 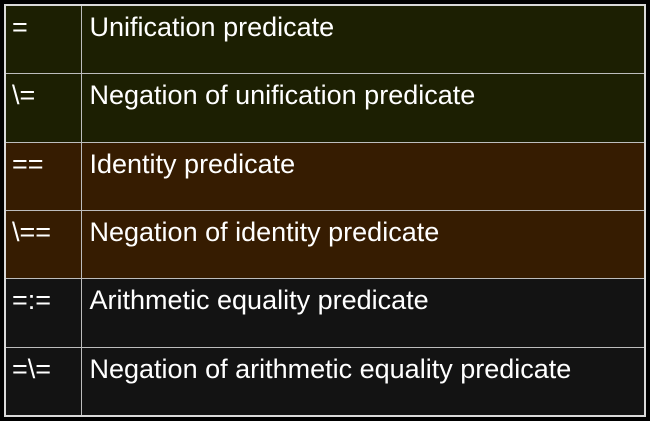 What do you see at coordinates (362, 313) in the screenshot?
I see `description-cell: Arithmetic equality predicate` at bounding box center [362, 313].